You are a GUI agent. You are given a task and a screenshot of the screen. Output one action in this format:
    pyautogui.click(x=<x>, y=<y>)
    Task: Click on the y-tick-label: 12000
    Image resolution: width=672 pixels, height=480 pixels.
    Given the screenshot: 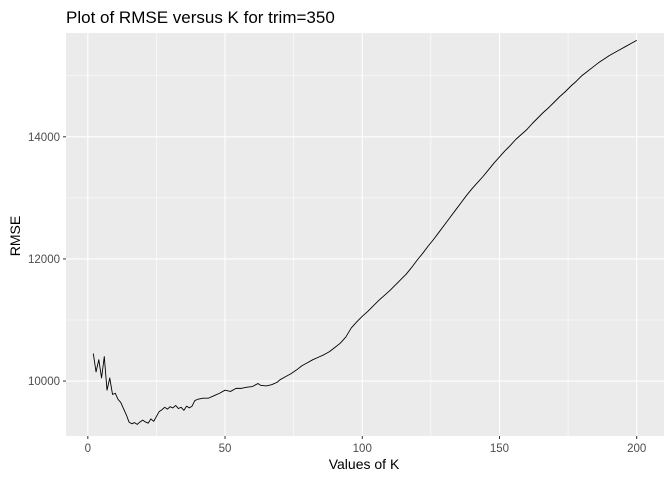 What is the action you would take?
    pyautogui.click(x=44, y=260)
    